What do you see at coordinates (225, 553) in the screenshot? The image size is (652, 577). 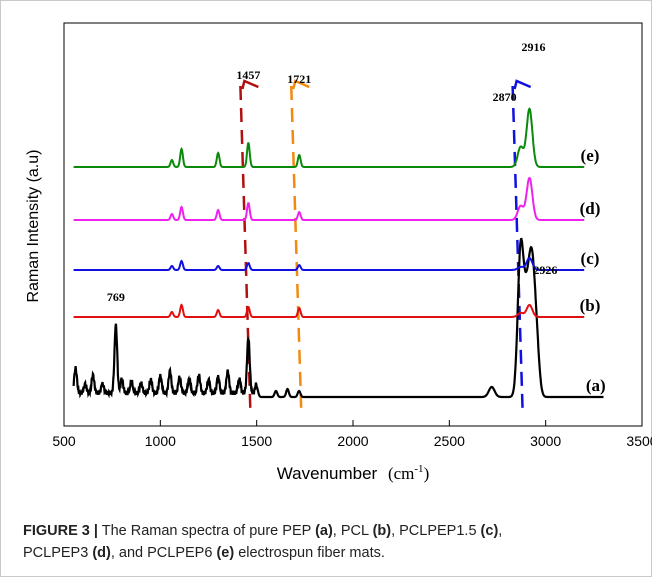 I see `caption-ref-e: (e)` at bounding box center [225, 553].